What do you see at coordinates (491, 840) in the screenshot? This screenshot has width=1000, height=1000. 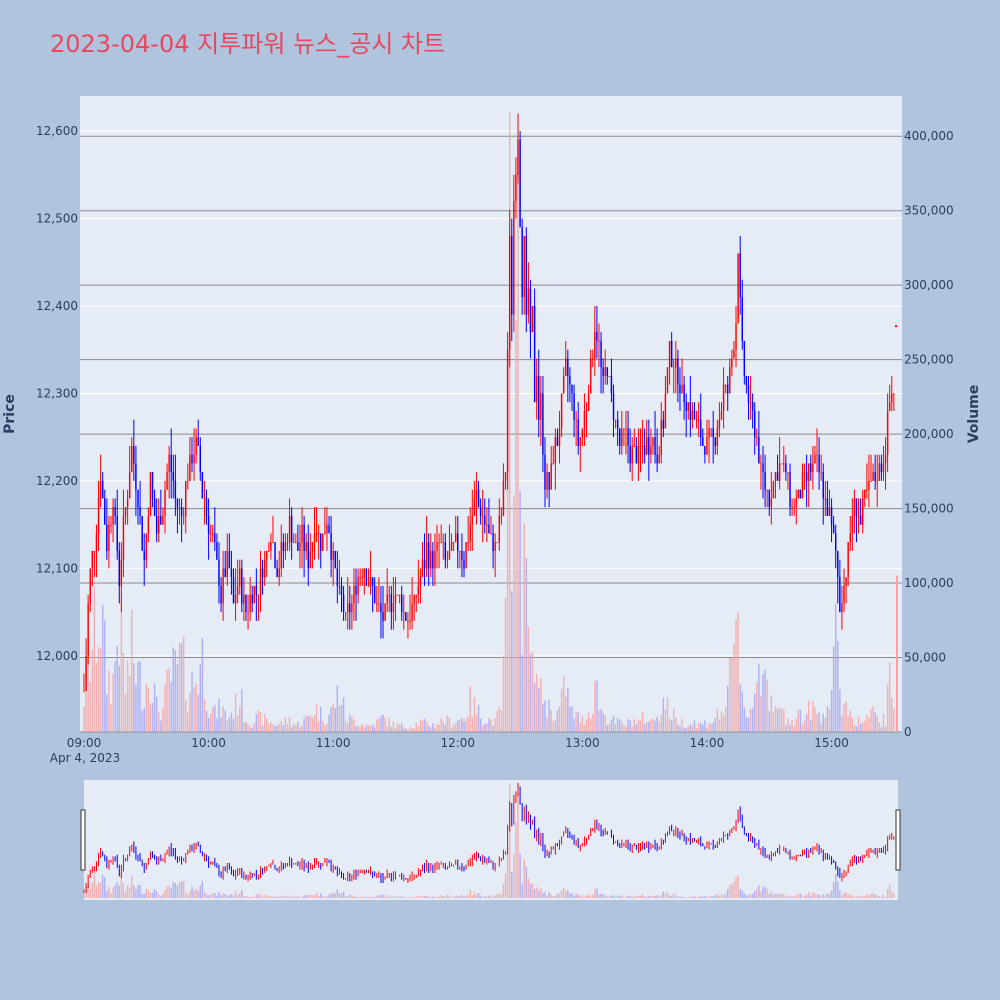 I see `range-slider-background` at bounding box center [491, 840].